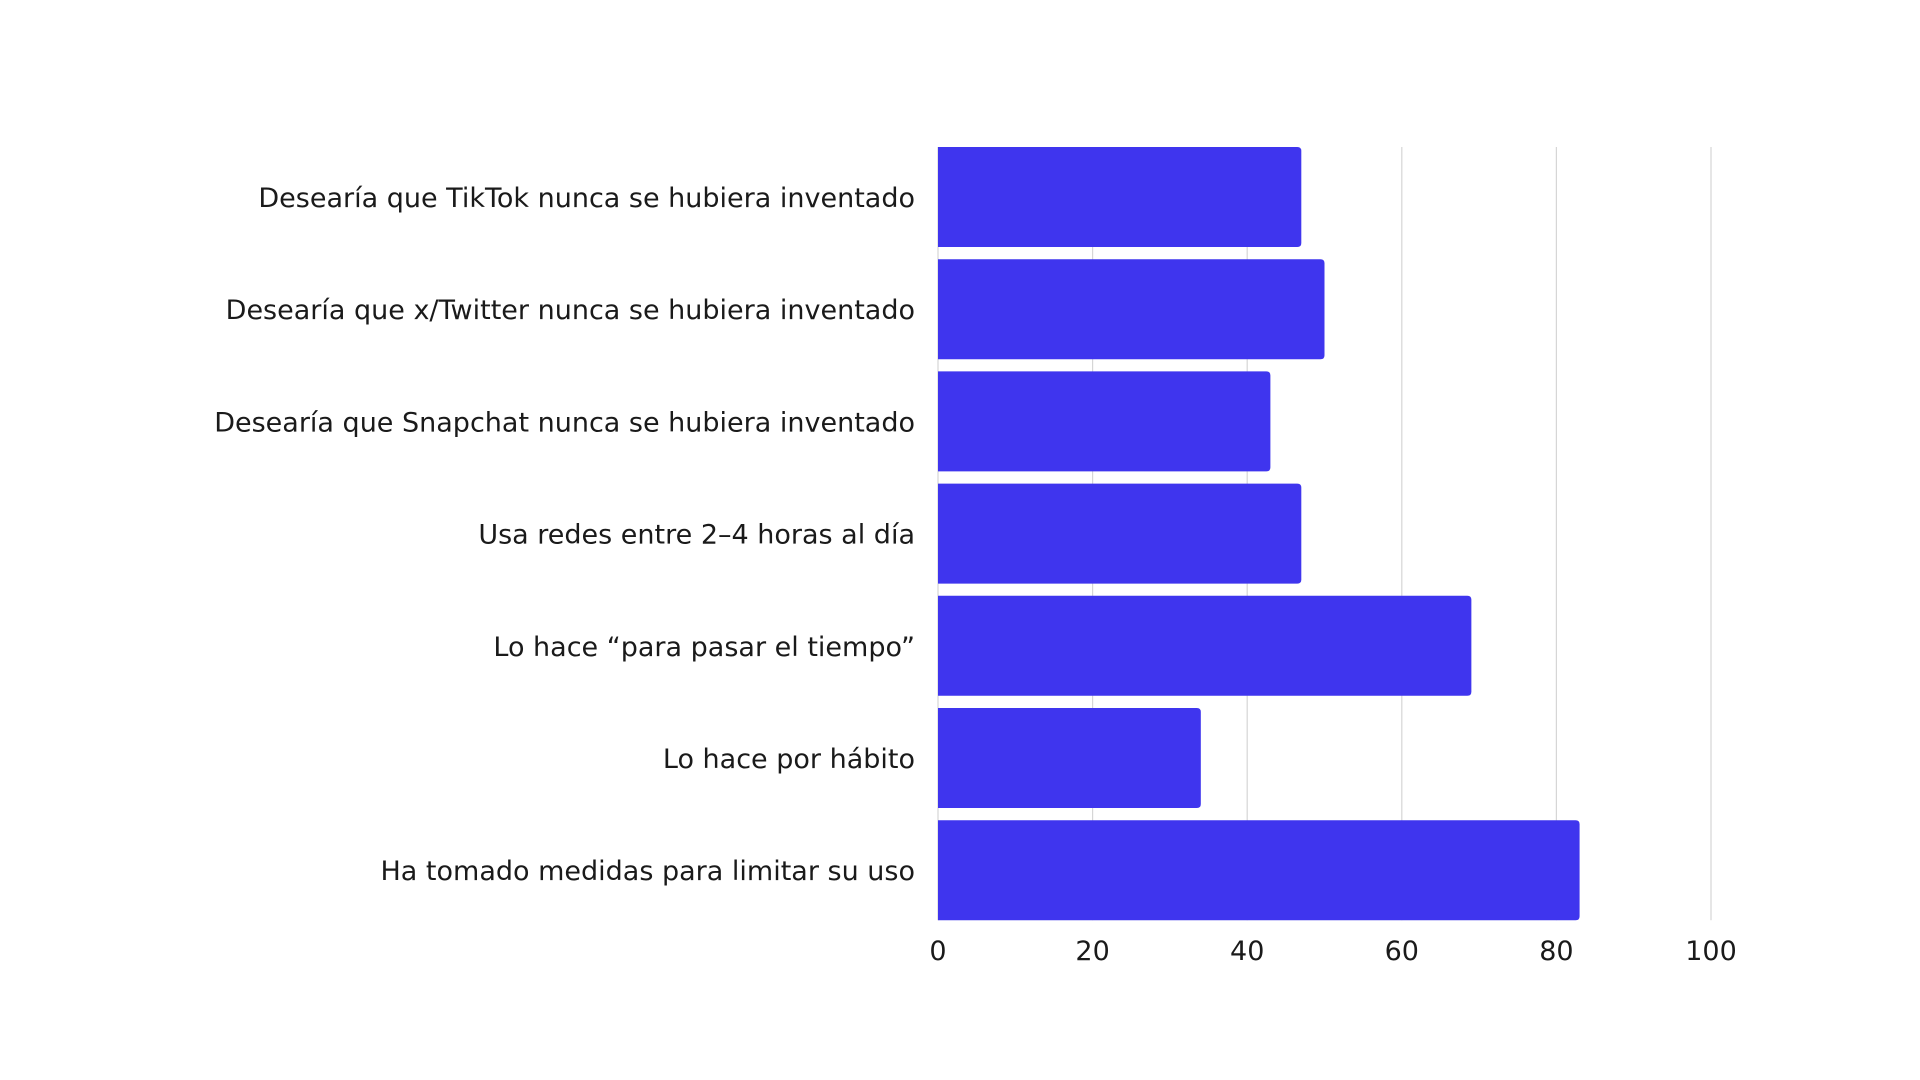 This screenshot has height=1080, width=1920. Describe the element at coordinates (647, 871) in the screenshot. I see `category-label: Ha tomado medidas para limitar su uso` at that location.